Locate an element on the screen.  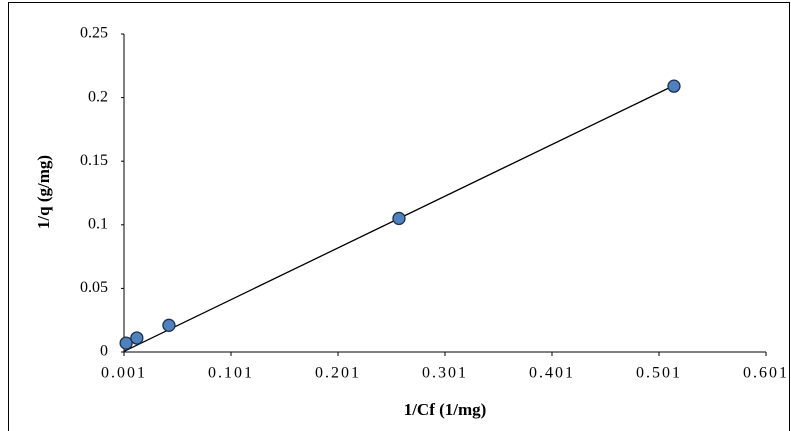
y-tick-label: 0.15 is located at coordinates (94, 160).